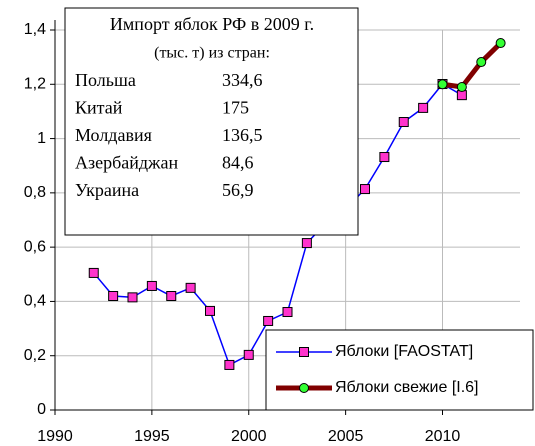  What do you see at coordinates (35, 29) in the screenshot?
I see `y-tick-label: 1,4` at bounding box center [35, 29].